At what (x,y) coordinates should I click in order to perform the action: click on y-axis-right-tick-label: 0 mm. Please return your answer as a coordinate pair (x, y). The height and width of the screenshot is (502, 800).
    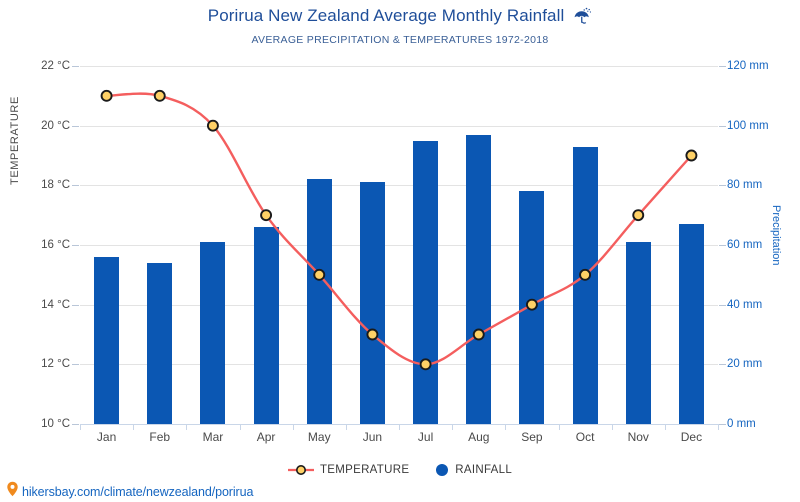
    Looking at the image, I should click on (741, 424).